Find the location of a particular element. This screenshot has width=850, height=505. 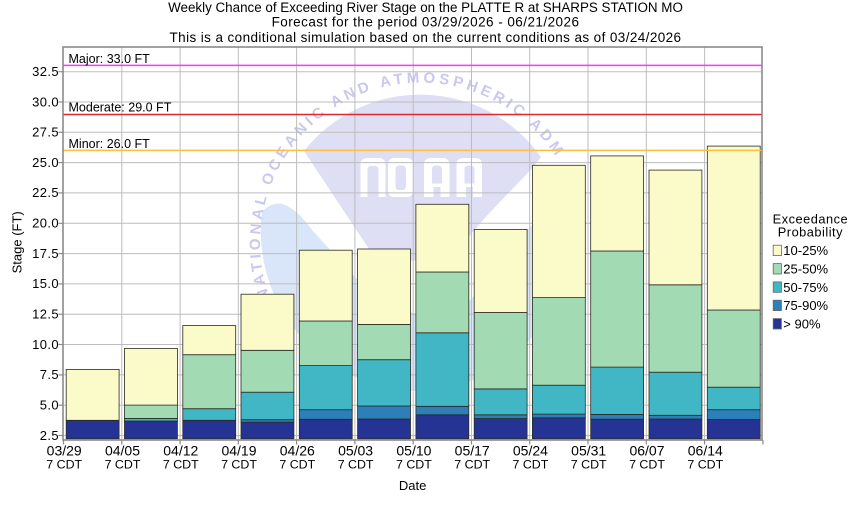

svg-text: 32.5 is located at coordinates (45, 71).